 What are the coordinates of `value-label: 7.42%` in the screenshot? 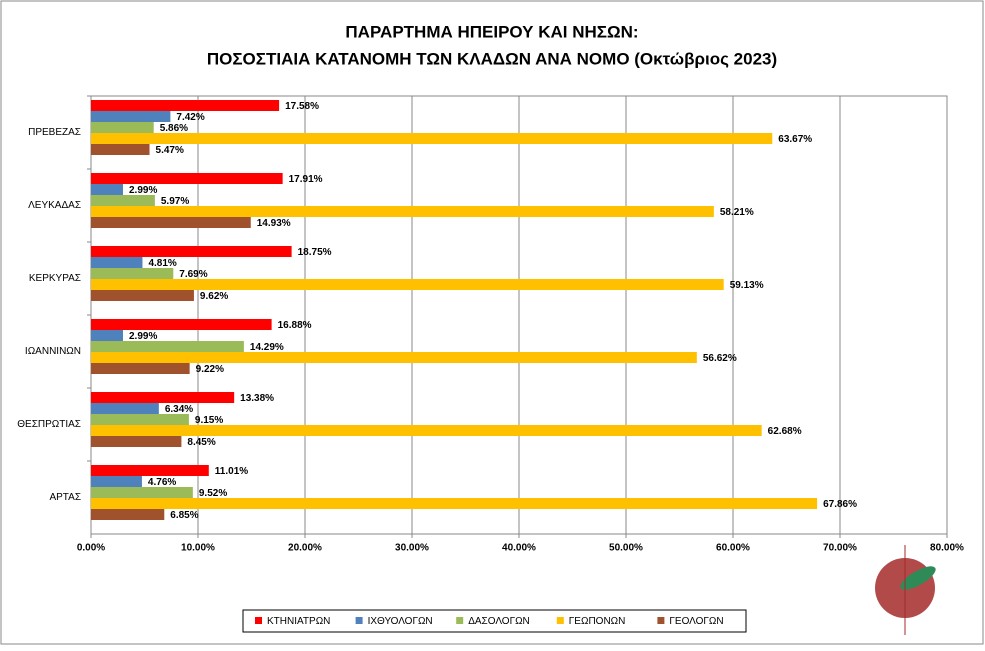 It's located at (190, 117).